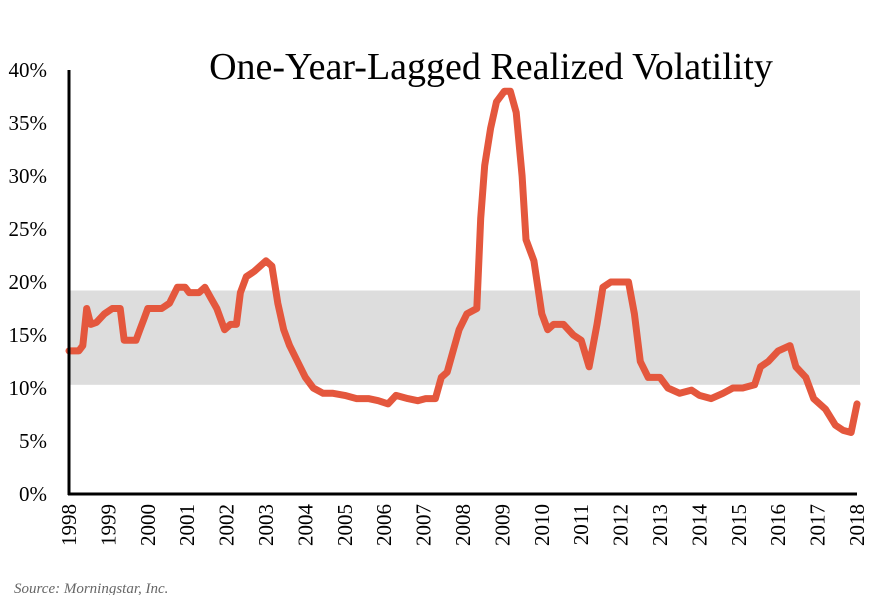  Describe the element at coordinates (28, 176) in the screenshot. I see `y-tick-label: 30%` at that location.